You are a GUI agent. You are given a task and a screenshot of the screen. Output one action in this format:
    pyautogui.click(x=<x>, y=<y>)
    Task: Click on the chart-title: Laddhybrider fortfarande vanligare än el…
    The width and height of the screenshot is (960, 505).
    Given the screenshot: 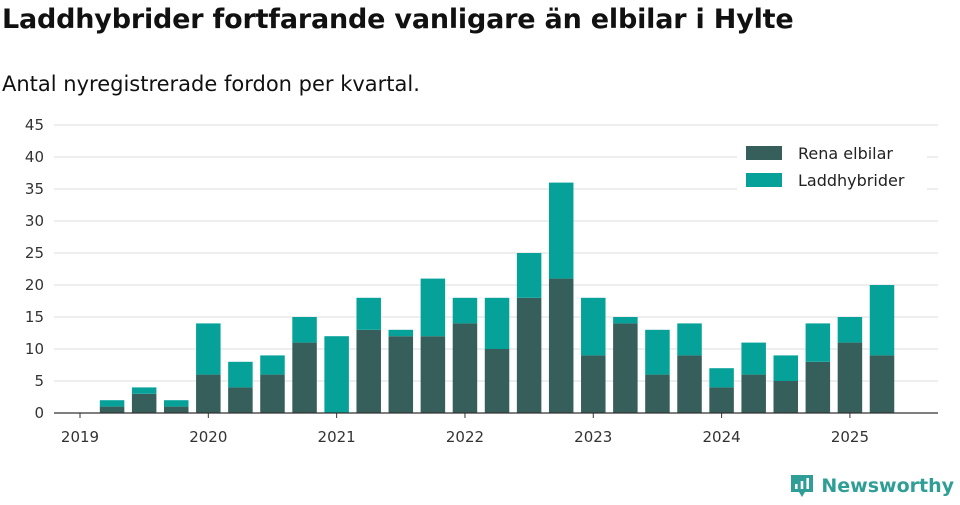 What is the action you would take?
    pyautogui.click(x=398, y=19)
    